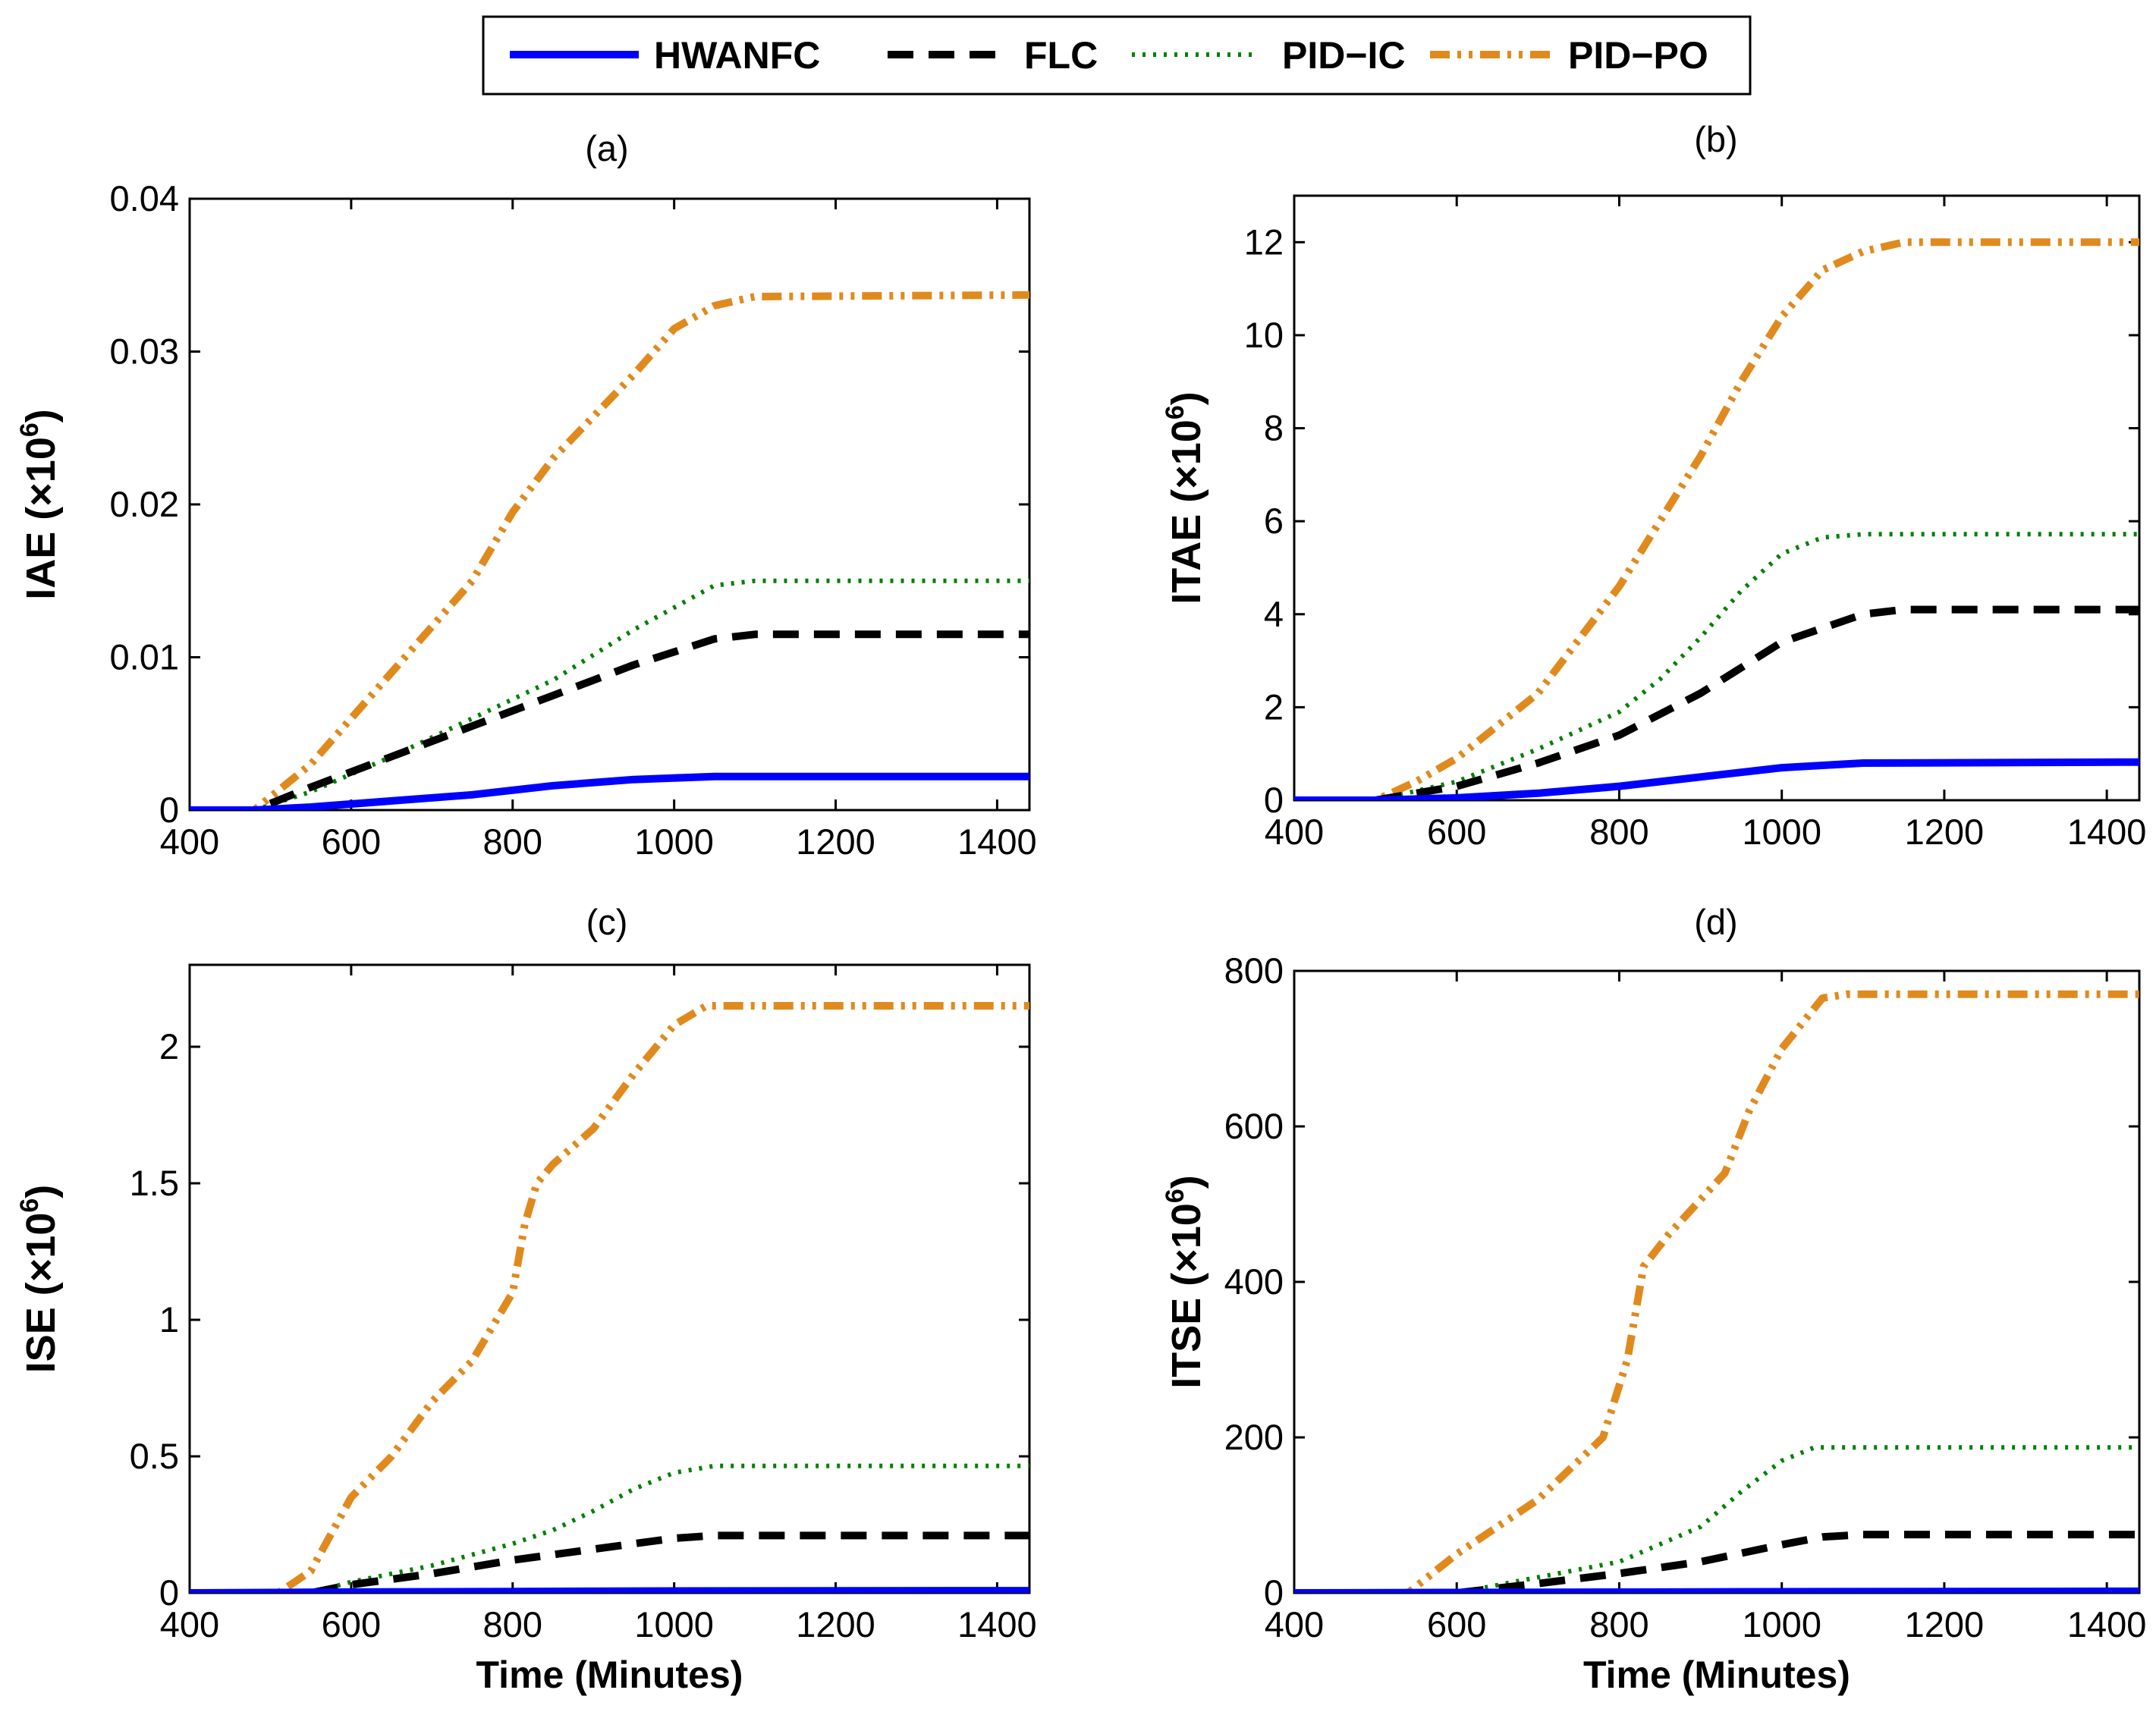 This screenshot has width=2156, height=1715. What do you see at coordinates (1344, 55) in the screenshot?
I see `legend-label-pid-ic: PID−IC` at bounding box center [1344, 55].